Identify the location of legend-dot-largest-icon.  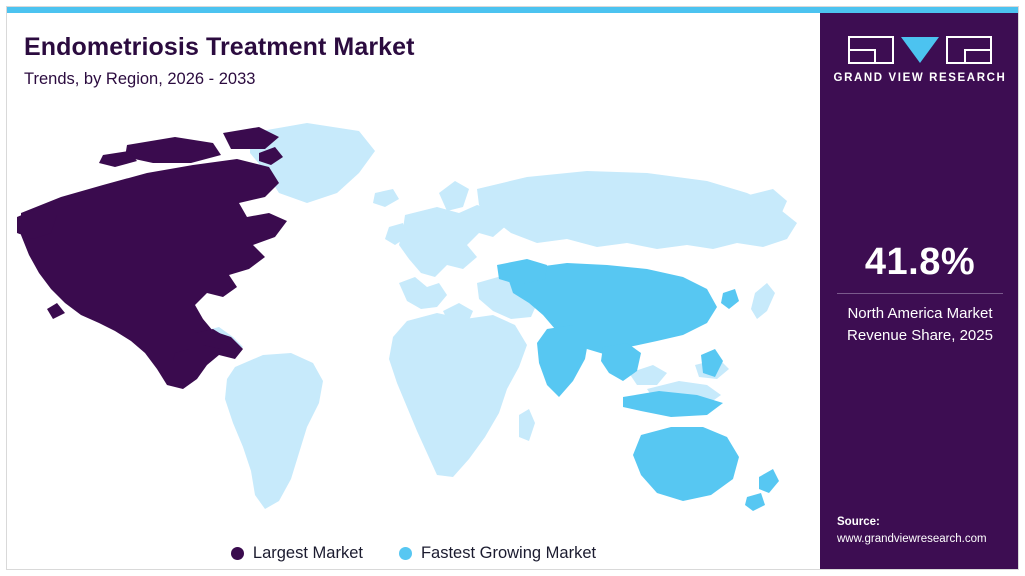
(237, 553).